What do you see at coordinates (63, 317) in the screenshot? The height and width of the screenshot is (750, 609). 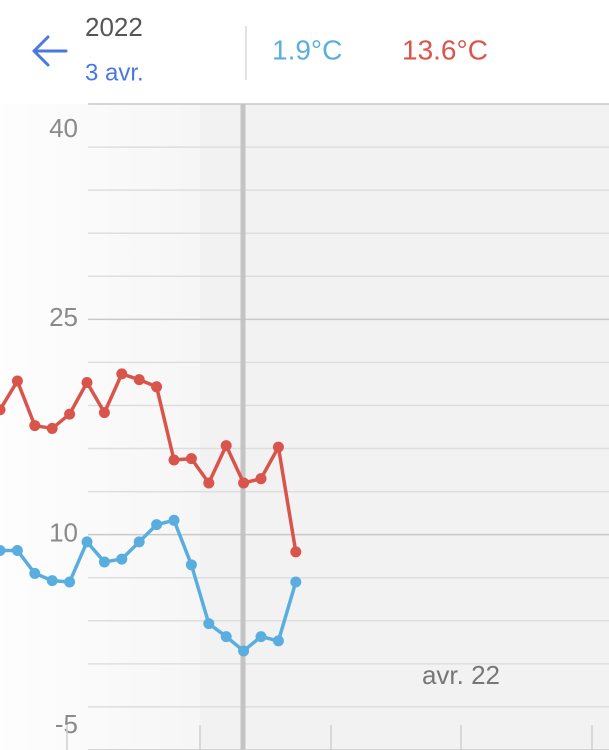 I see `y-tick-label: 25` at bounding box center [63, 317].